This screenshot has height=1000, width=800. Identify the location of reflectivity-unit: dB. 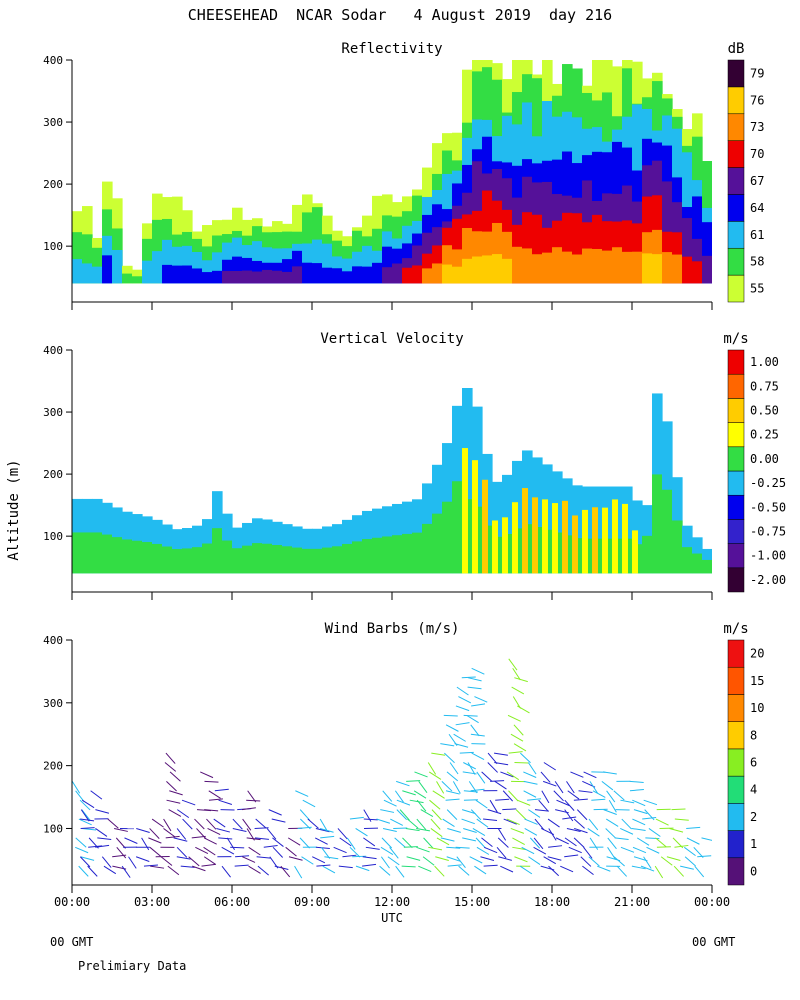
(736, 49).